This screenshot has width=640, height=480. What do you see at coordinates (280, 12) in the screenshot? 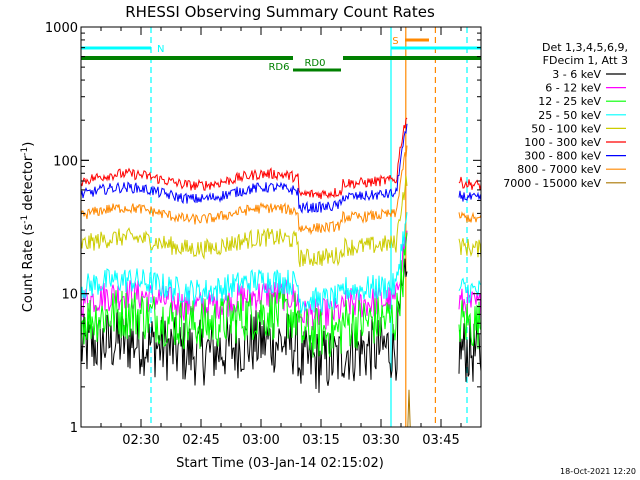
I see `chart-title: RHESSI Observing Summary Count Rates` at bounding box center [280, 12].